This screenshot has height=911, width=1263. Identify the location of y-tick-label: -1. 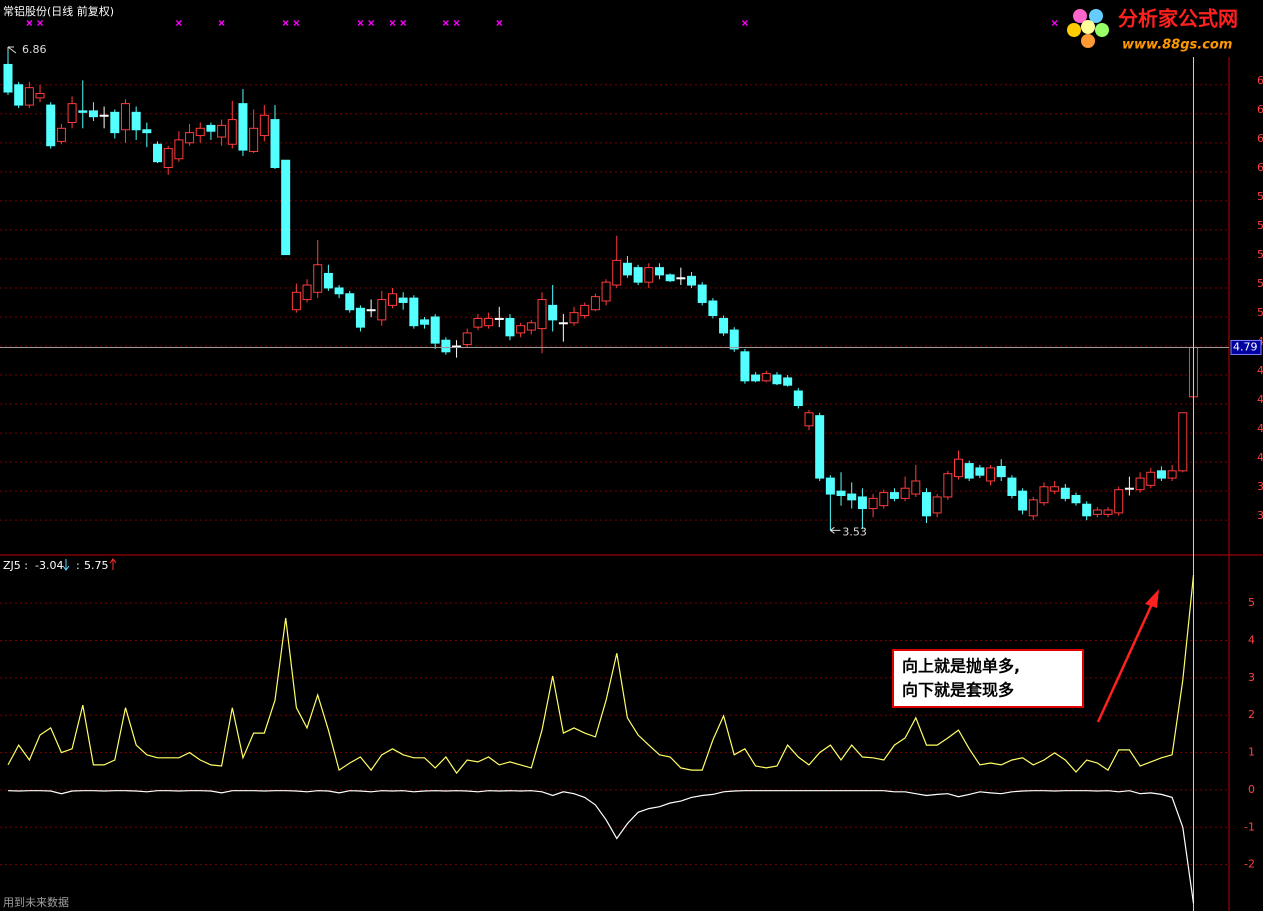
(1249, 826).